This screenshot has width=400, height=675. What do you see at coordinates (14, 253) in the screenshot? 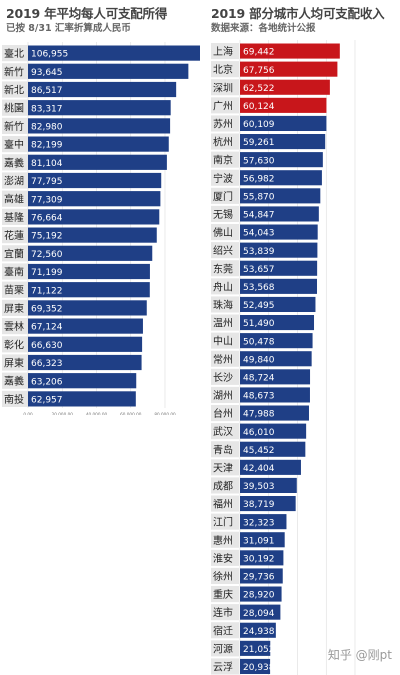
I see `category-label: 宜蘭` at bounding box center [14, 253].